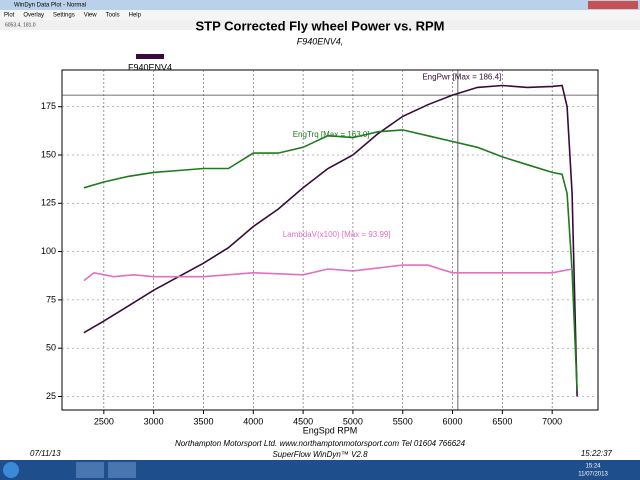 This screenshot has height=480, width=640. Describe the element at coordinates (552, 421) in the screenshot. I see `x-tick-label: 7000` at that location.